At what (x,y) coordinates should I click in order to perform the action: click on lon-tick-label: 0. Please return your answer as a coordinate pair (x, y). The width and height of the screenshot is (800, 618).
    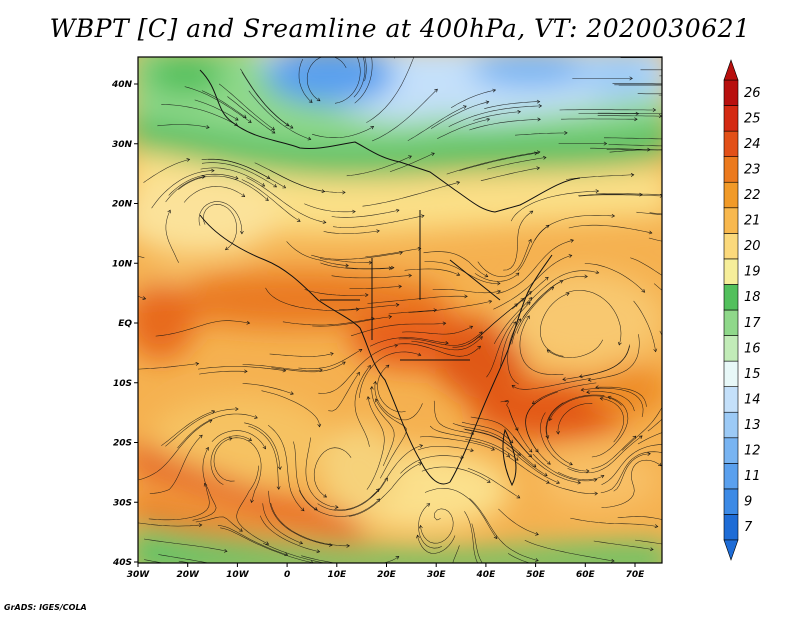
    Looking at the image, I should click on (287, 575).